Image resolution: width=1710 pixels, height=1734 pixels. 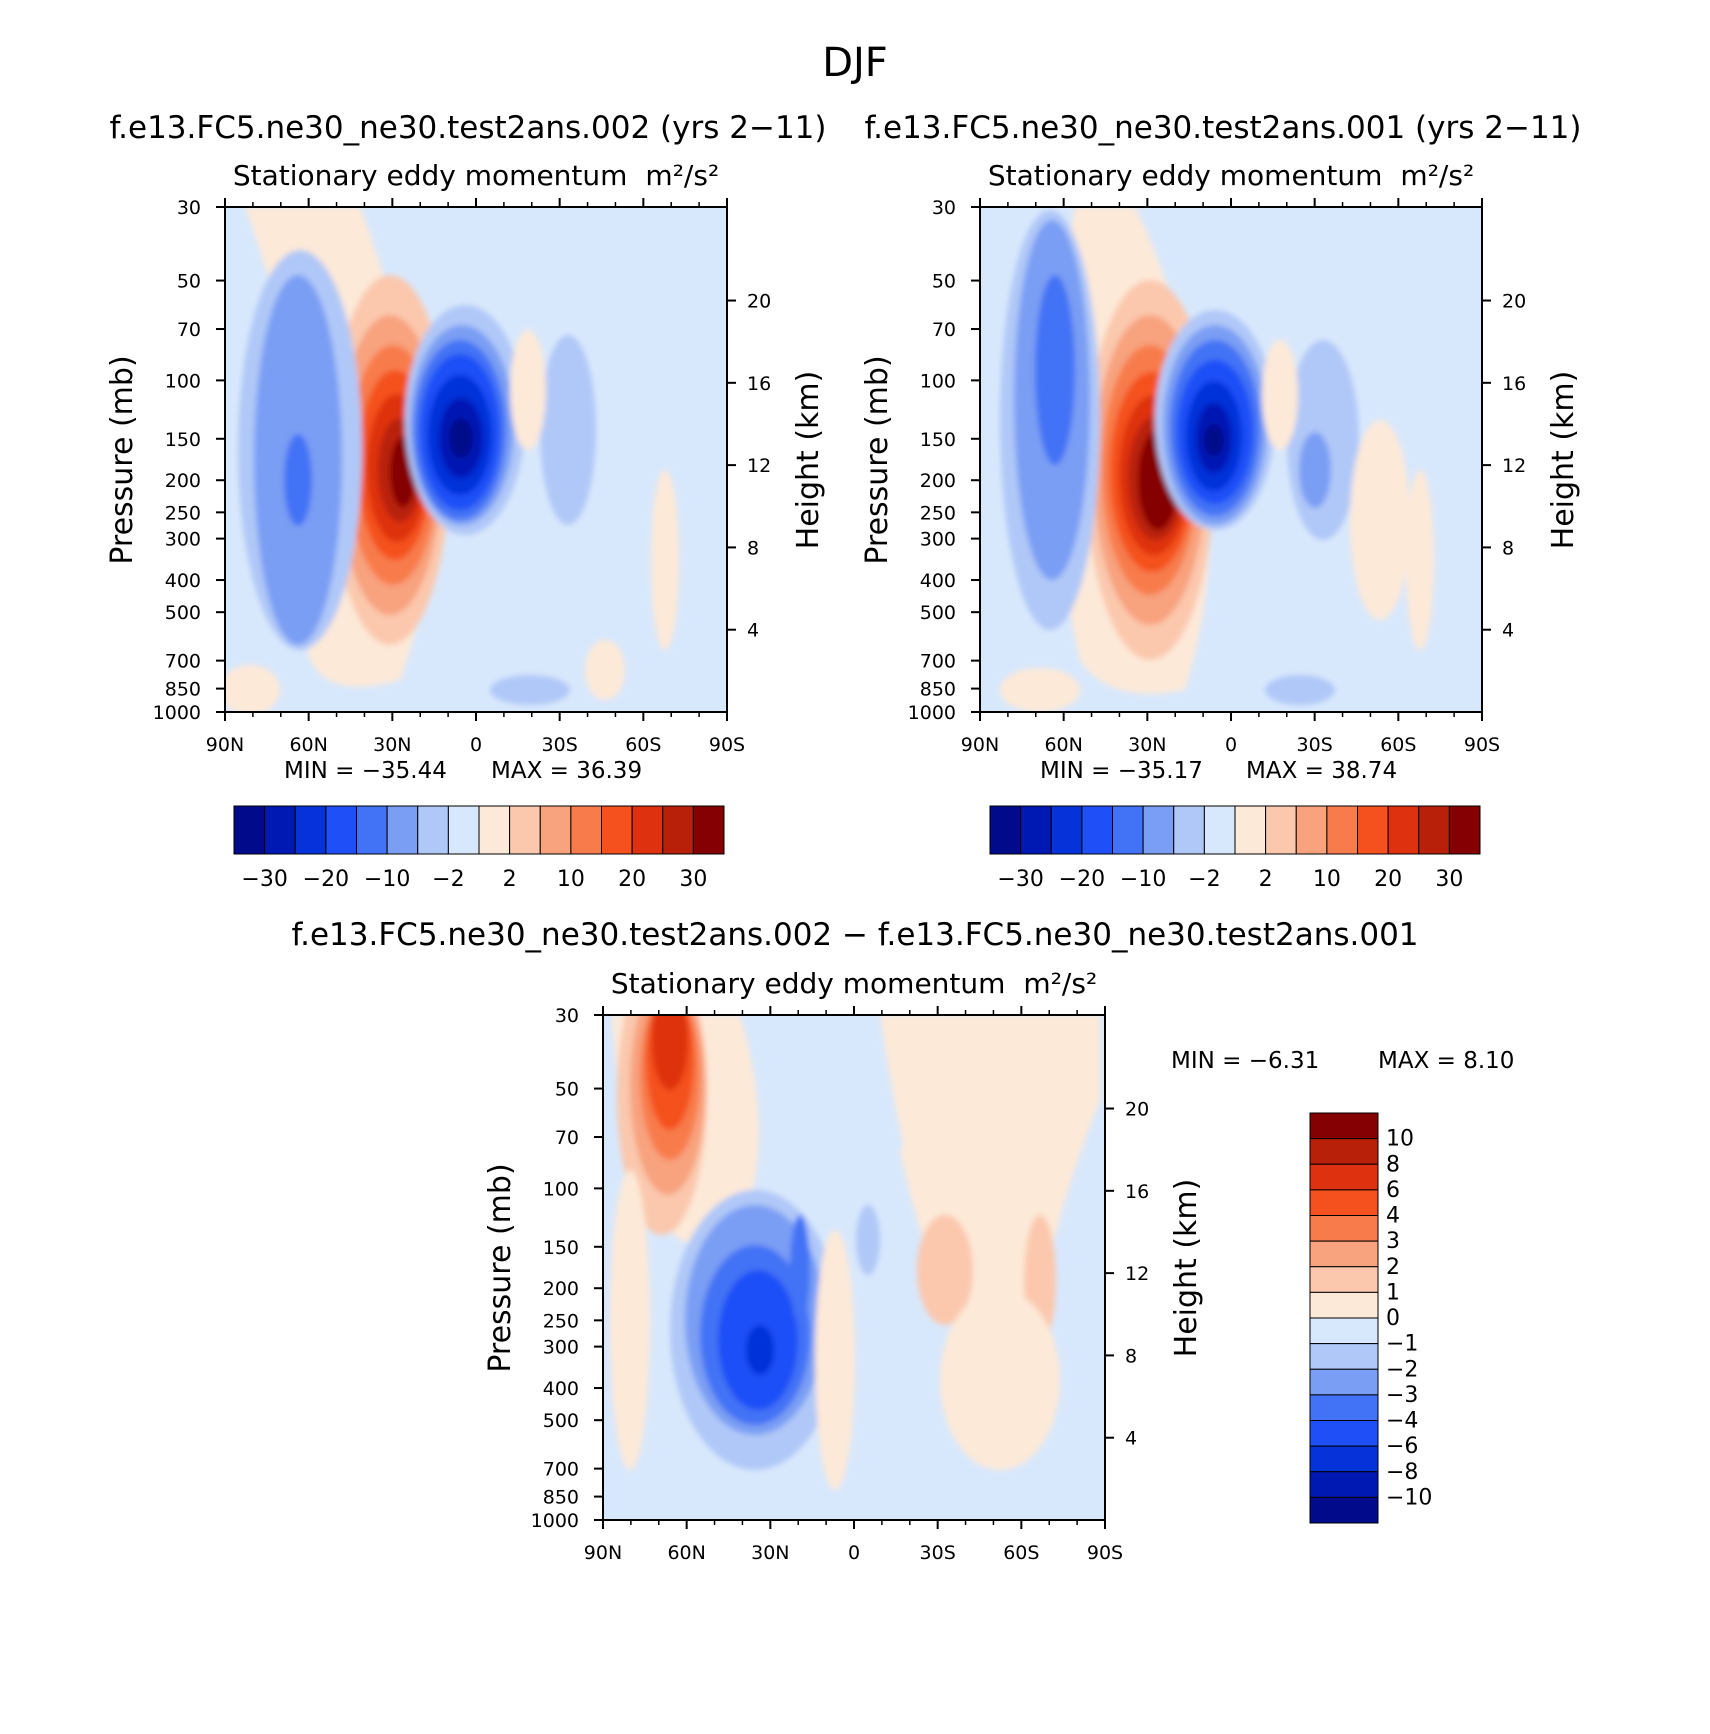 I want to click on colorbar-label: 2, so click(x=510, y=879).